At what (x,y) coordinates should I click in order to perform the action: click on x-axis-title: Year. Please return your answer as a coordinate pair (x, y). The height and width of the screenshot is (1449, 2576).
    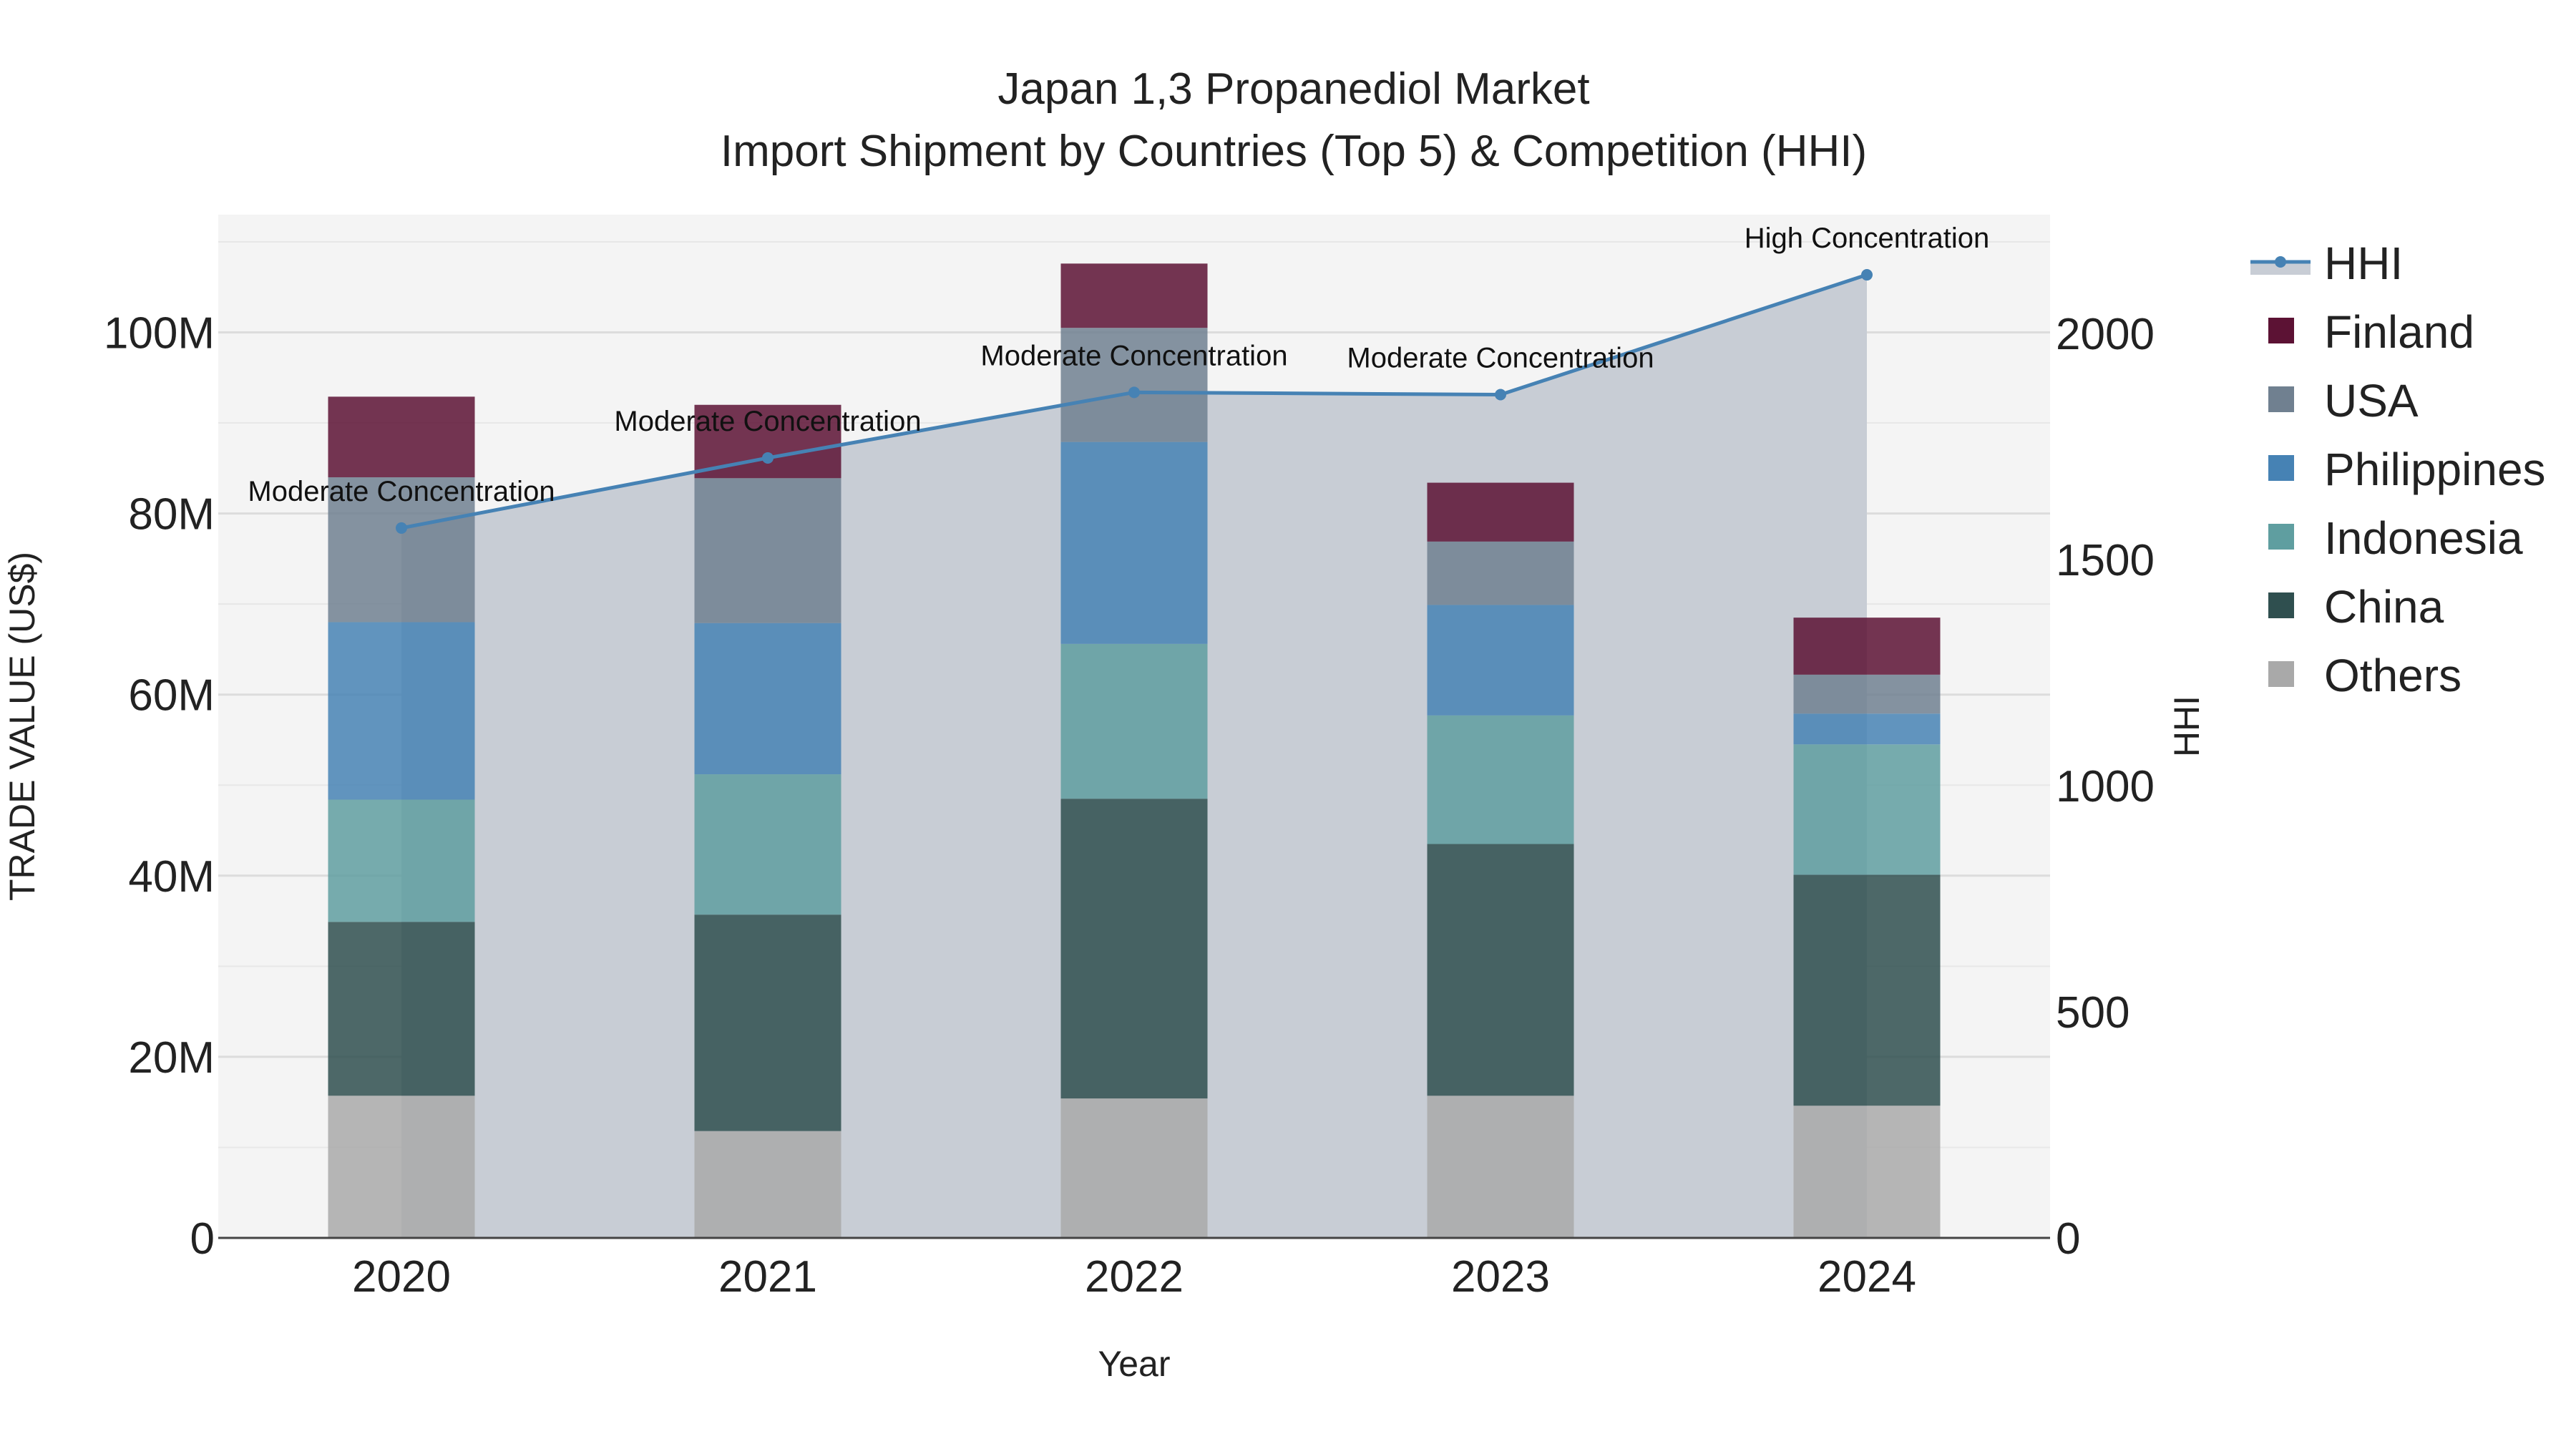
    Looking at the image, I should click on (1134, 1364).